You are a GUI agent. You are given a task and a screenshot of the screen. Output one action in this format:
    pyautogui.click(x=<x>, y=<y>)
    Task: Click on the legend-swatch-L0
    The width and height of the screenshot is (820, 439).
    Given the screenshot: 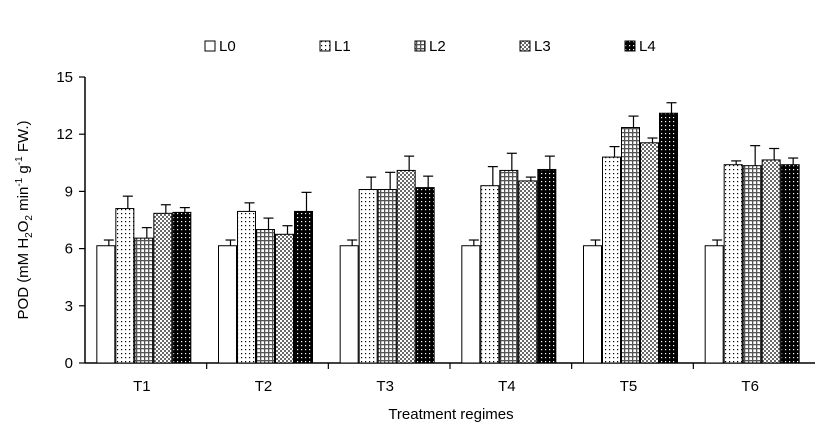 What is the action you would take?
    pyautogui.click(x=210, y=46)
    